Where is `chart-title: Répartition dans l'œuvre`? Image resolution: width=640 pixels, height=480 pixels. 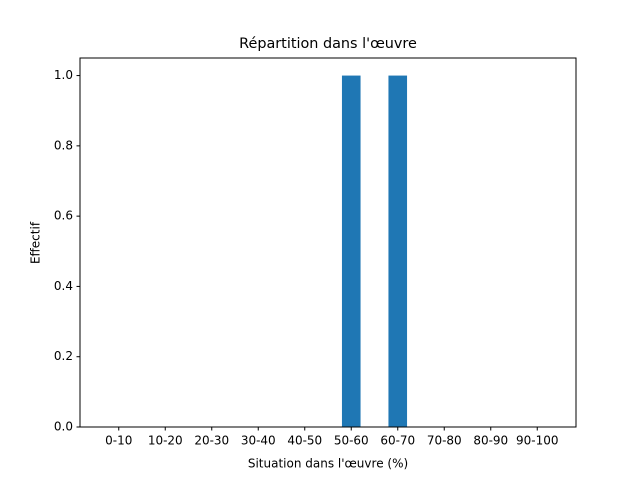 chart-title: Répartition dans l'œuvre is located at coordinates (328, 44).